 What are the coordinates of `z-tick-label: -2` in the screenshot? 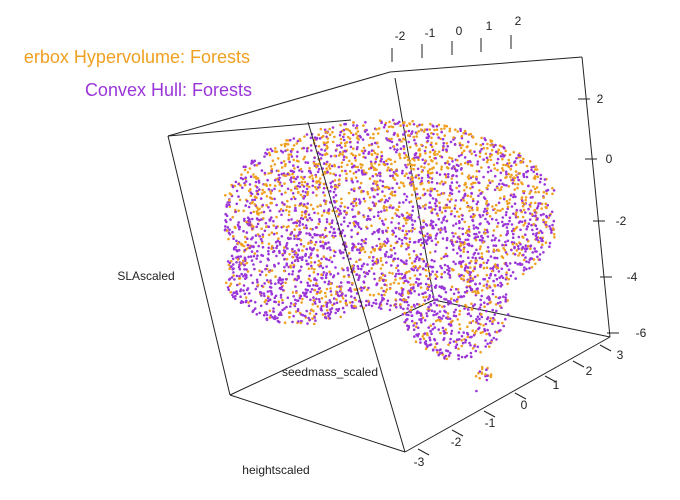 It's located at (621, 221).